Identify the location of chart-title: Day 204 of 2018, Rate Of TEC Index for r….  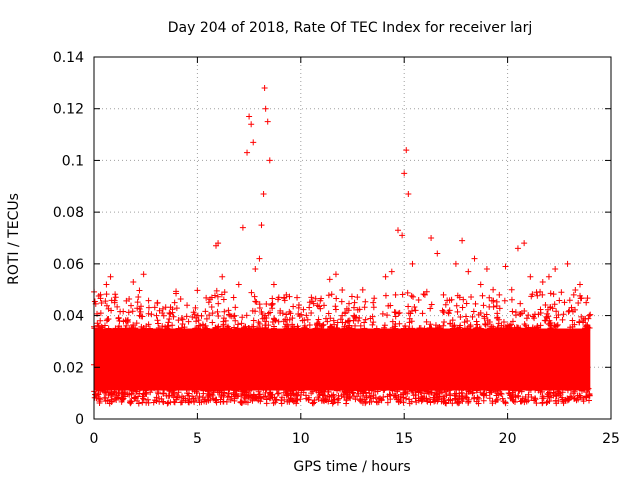
(350, 28).